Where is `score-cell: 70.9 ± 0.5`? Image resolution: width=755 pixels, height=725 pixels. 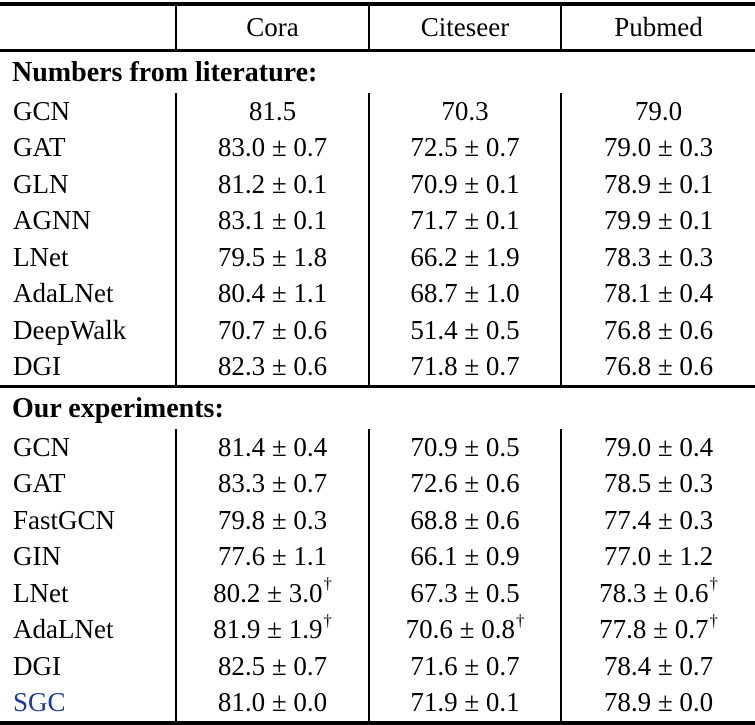
score-cell: 70.9 ± 0.5 is located at coordinates (464, 447).